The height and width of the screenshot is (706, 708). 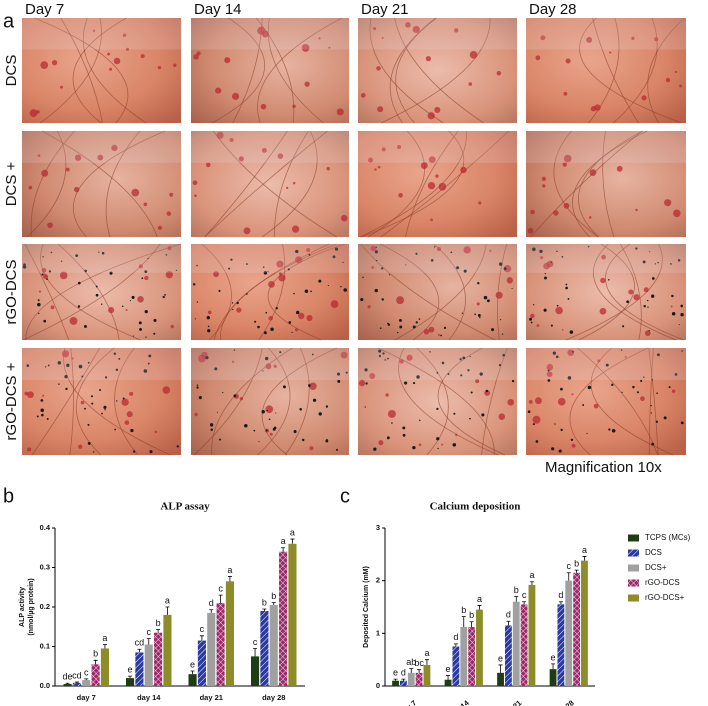 I want to click on significance-letter: c, so click(x=524, y=595).